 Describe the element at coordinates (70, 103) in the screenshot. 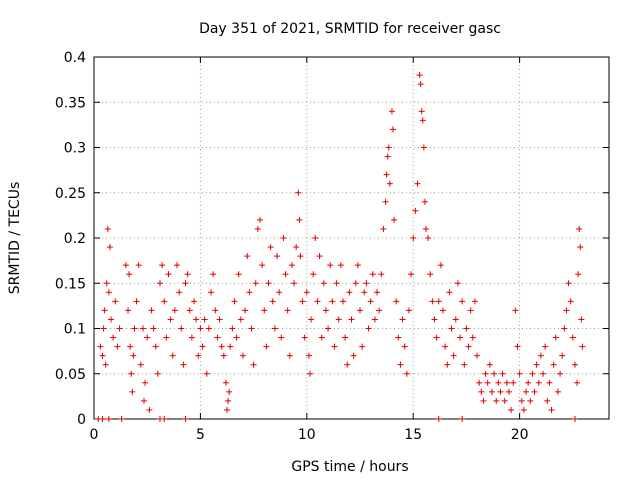

I see `y-tick-label: 0.35` at that location.